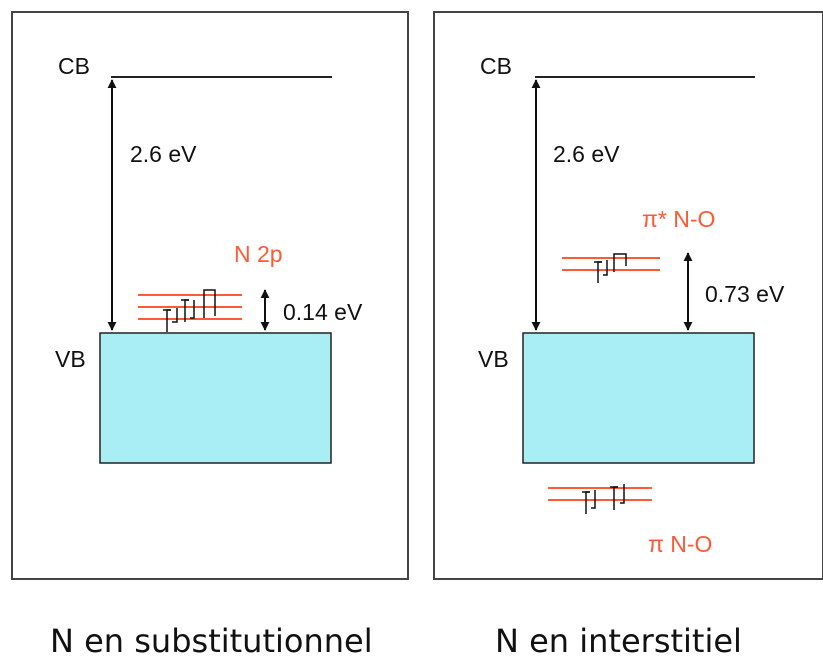 This screenshot has width=823, height=666. What do you see at coordinates (618, 641) in the screenshot?
I see `caption-interstitial: N en interstitiel` at bounding box center [618, 641].